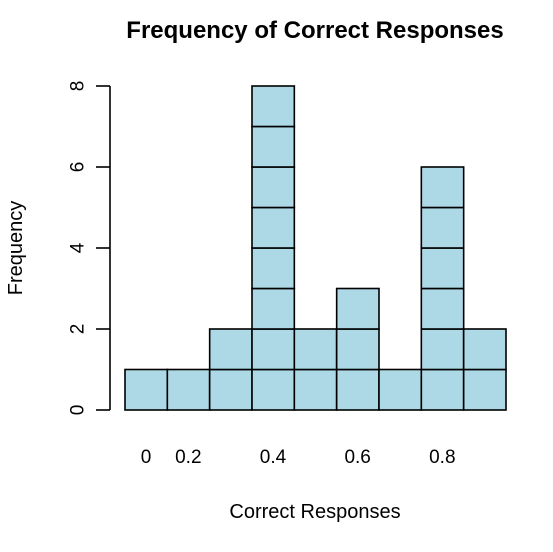 Image resolution: width=553 pixels, height=552 pixels. I want to click on x-axis-label: Correct Responses, so click(314, 512).